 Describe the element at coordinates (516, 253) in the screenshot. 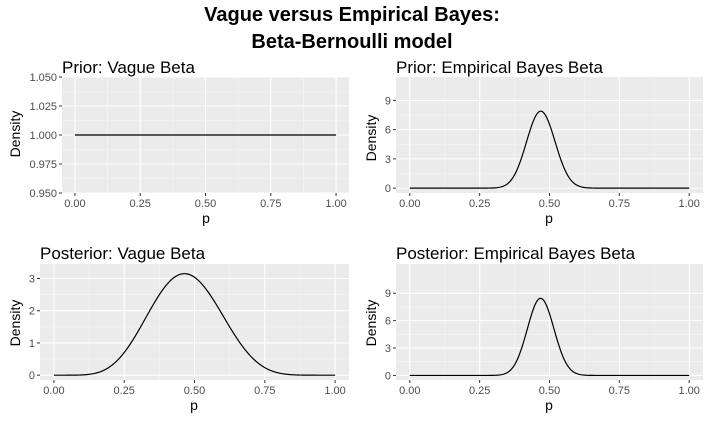

I see `panel-title: Posterior: Empirical Bayes Beta` at that location.